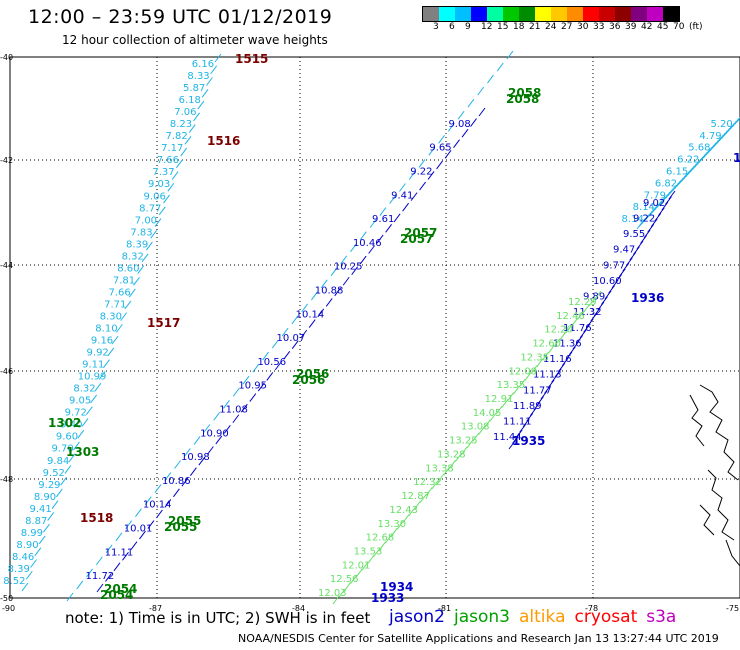 Image resolution: width=740 pixels, height=650 pixels. What do you see at coordinates (542, 617) in the screenshot?
I see `legend-altika: altika` at bounding box center [542, 617].